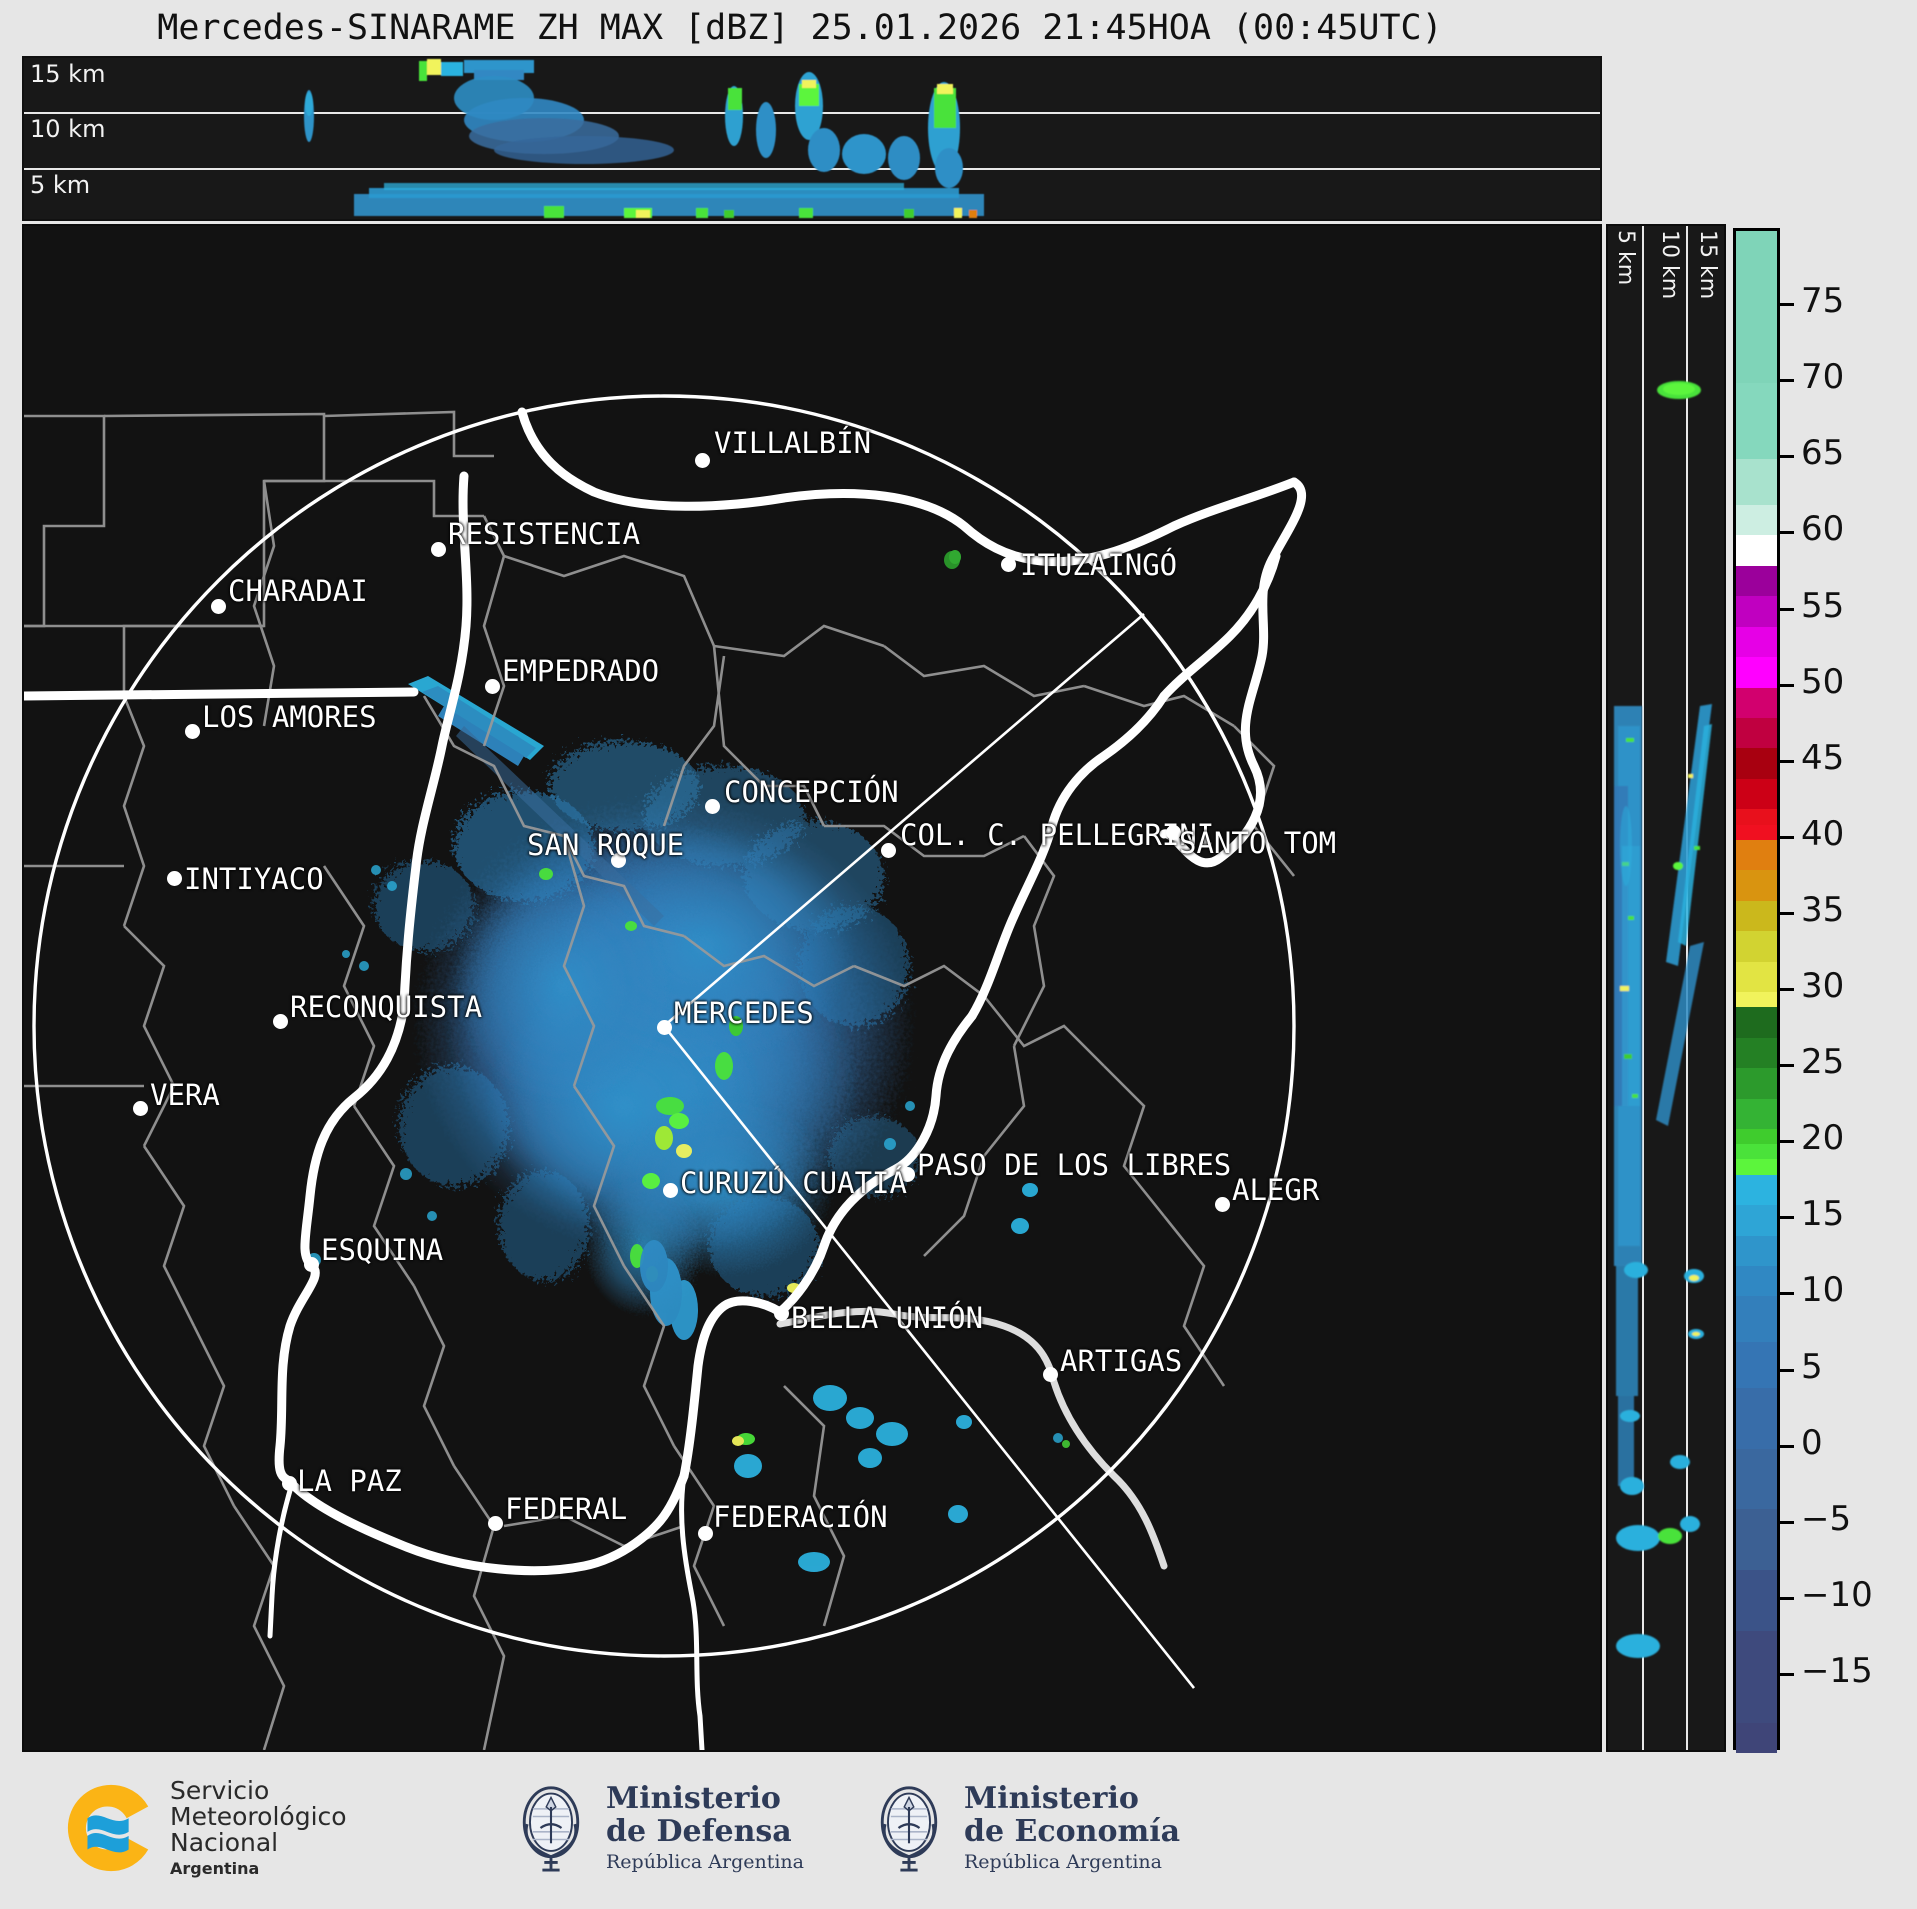 The image size is (1917, 1909). What do you see at coordinates (185, 1095) in the screenshot?
I see `city-label: VERA` at bounding box center [185, 1095].